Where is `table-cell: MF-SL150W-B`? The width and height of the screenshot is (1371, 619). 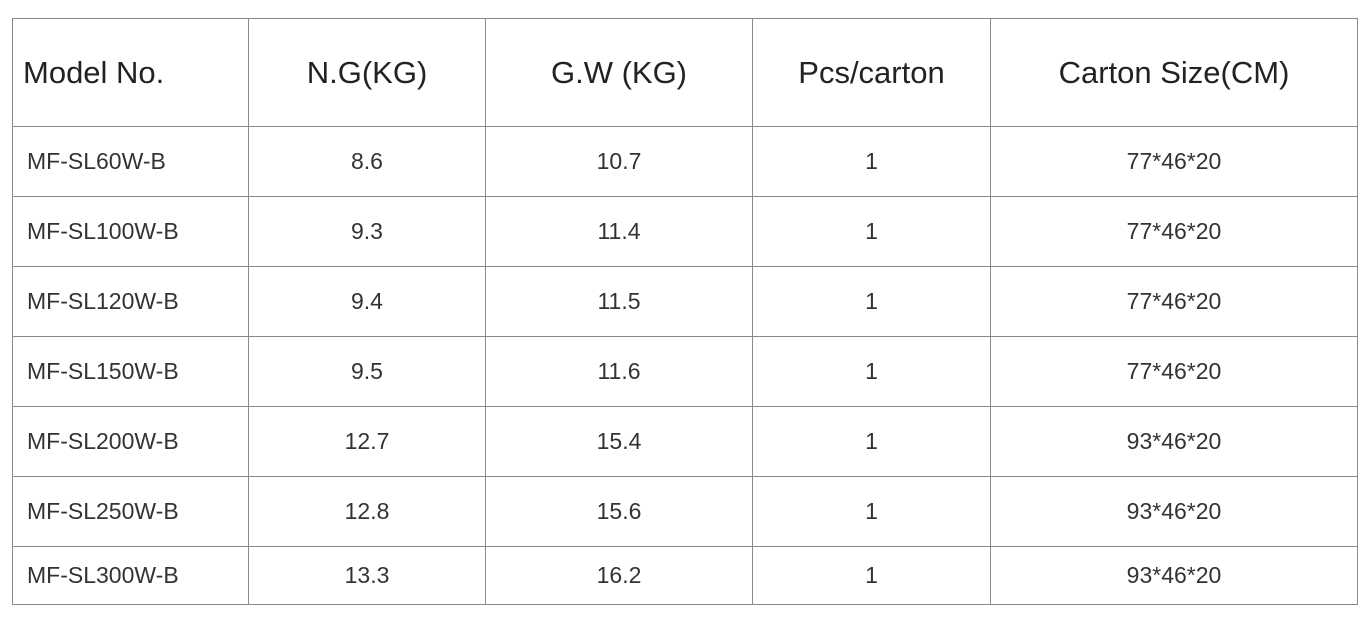 table-cell: MF-SL150W-B is located at coordinates (130, 371).